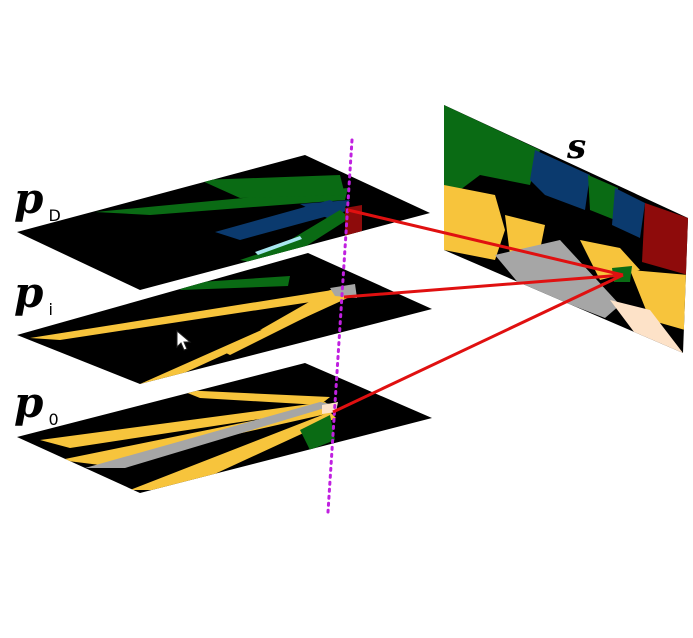 This screenshot has width=693, height=638. Describe the element at coordinates (278, 245) in the screenshot. I see `plane-pD-cyan-streak` at that location.